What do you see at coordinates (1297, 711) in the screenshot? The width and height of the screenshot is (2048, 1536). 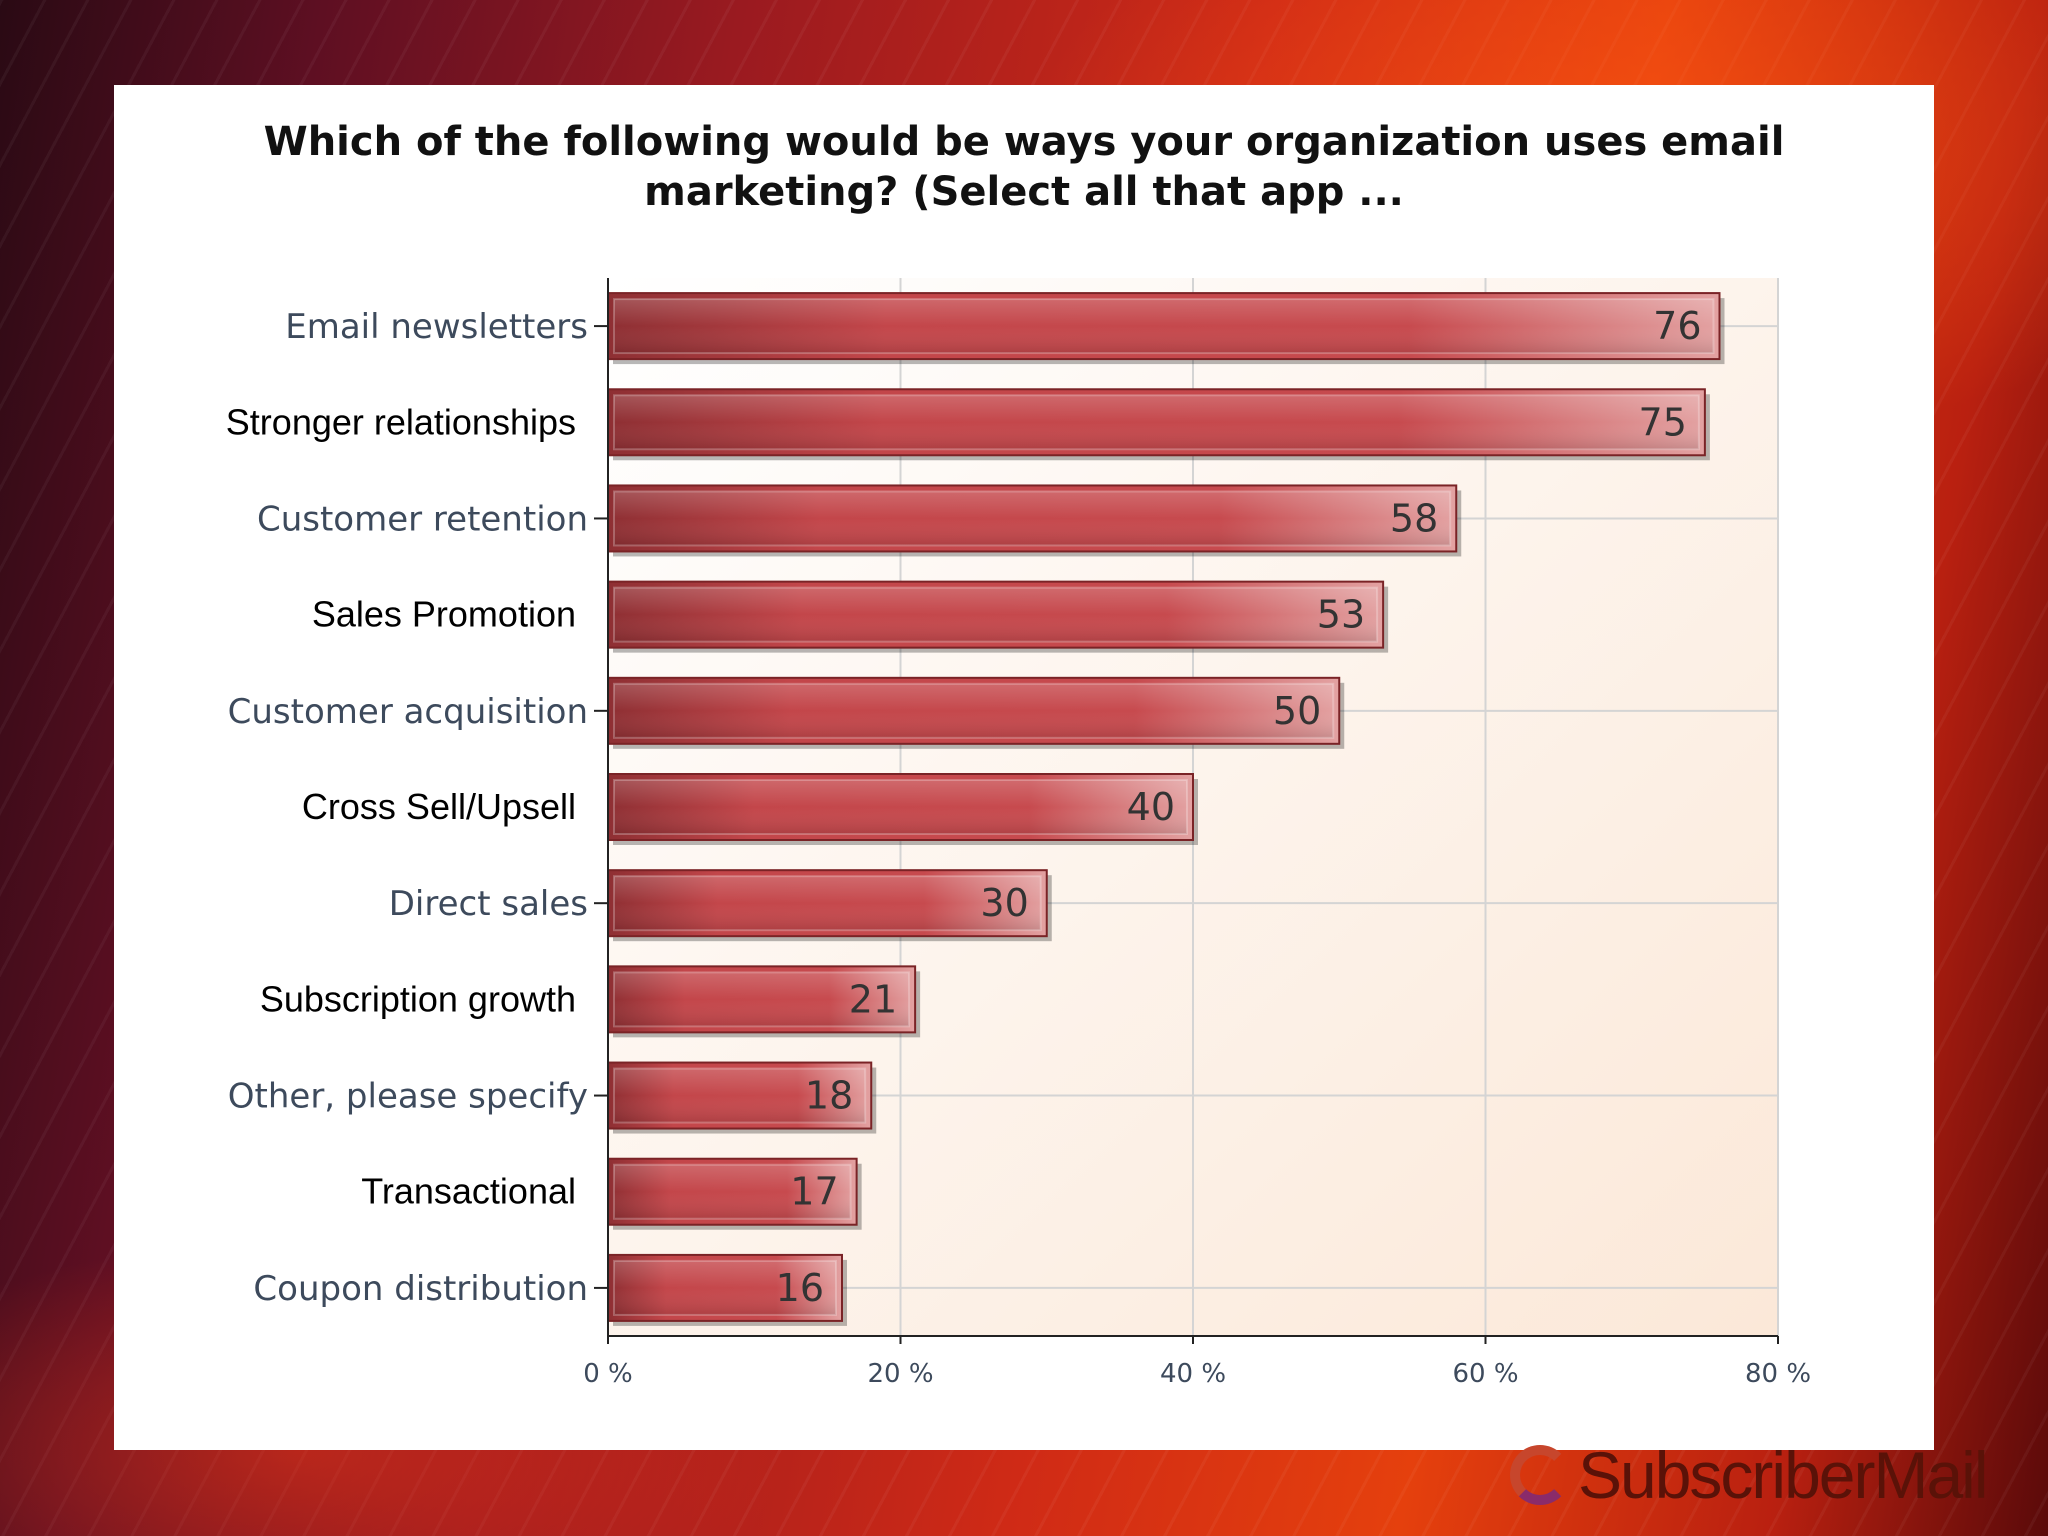 I see `bar-value-label: 50` at bounding box center [1297, 711].